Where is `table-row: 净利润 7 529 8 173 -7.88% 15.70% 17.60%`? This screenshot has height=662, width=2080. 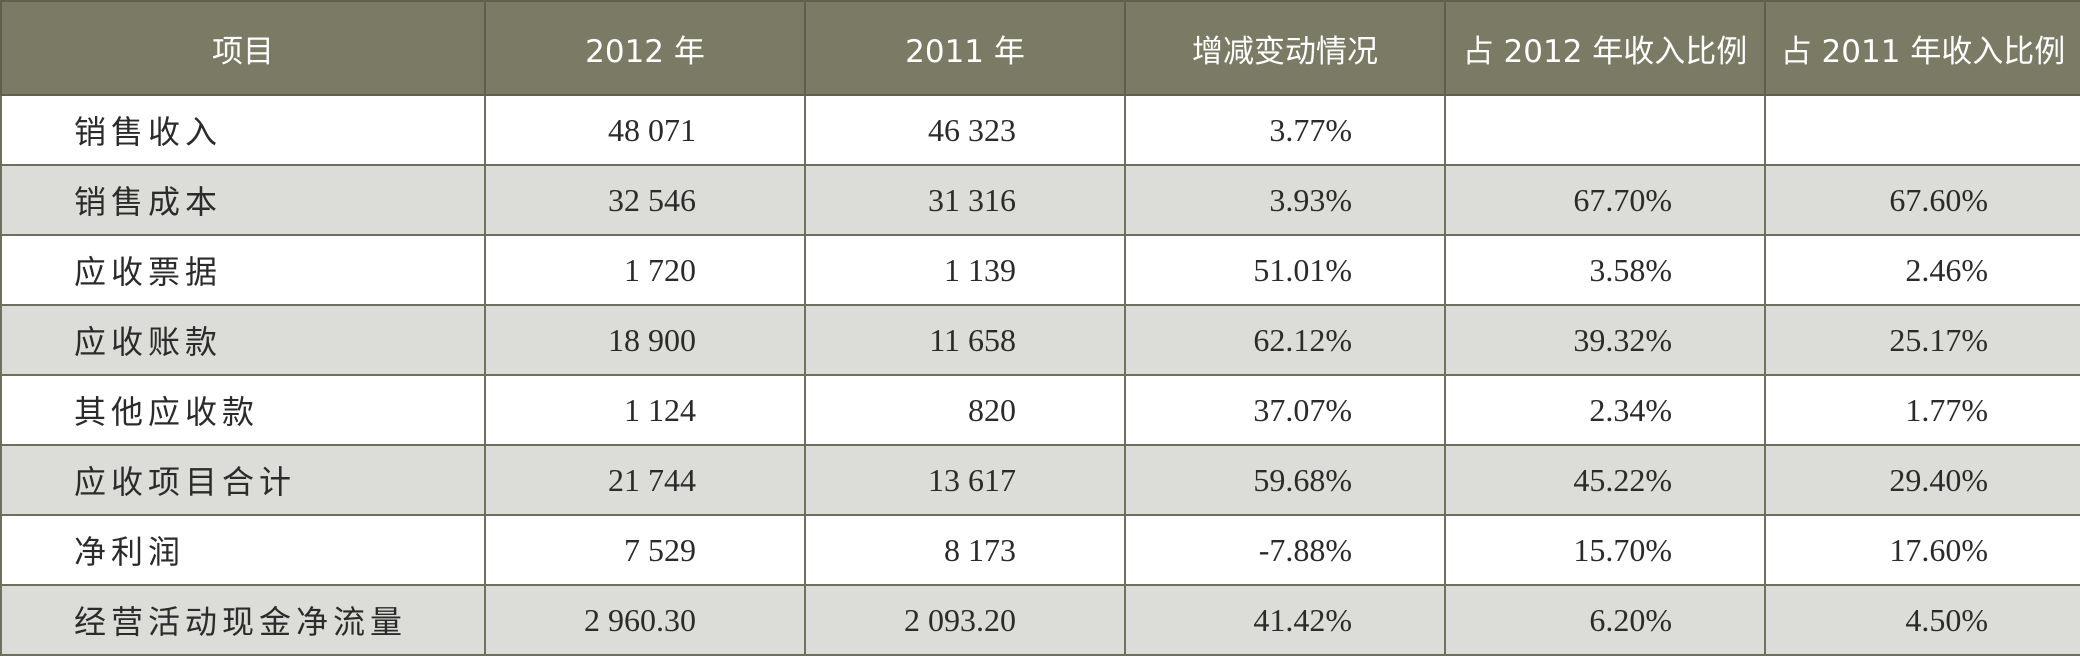
table-row: 净利润 7 529 8 173 -7.88% 15.70% 17.60% is located at coordinates (1040, 550).